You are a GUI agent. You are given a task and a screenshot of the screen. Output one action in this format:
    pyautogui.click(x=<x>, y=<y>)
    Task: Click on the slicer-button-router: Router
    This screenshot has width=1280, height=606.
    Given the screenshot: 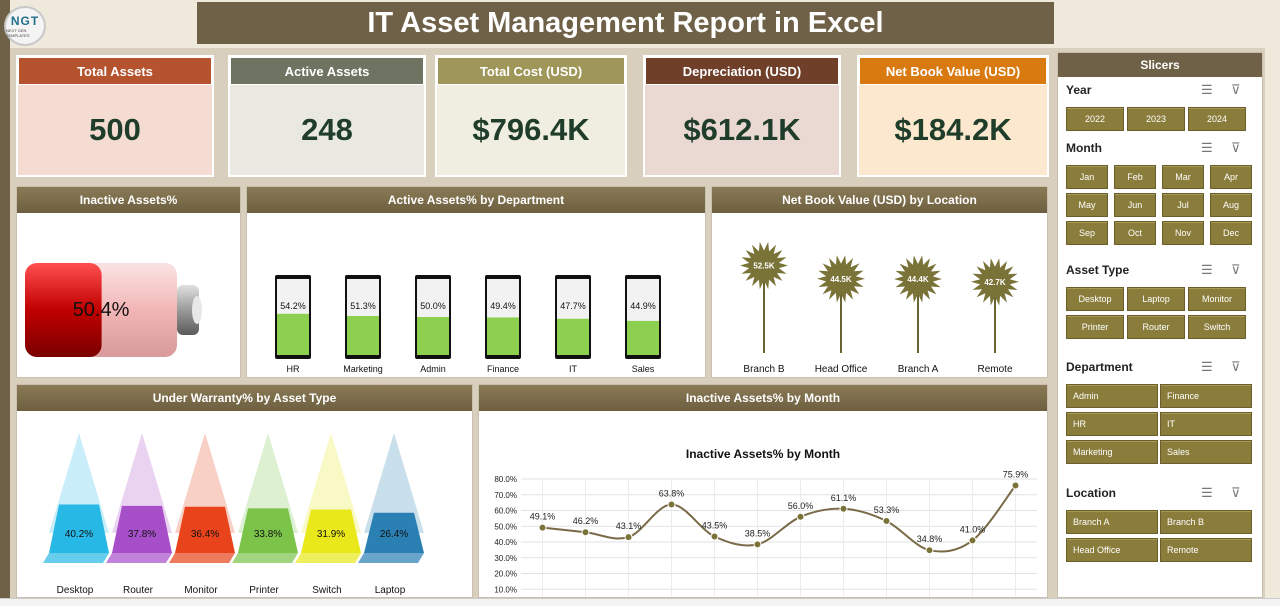 What is the action you would take?
    pyautogui.click(x=1156, y=327)
    